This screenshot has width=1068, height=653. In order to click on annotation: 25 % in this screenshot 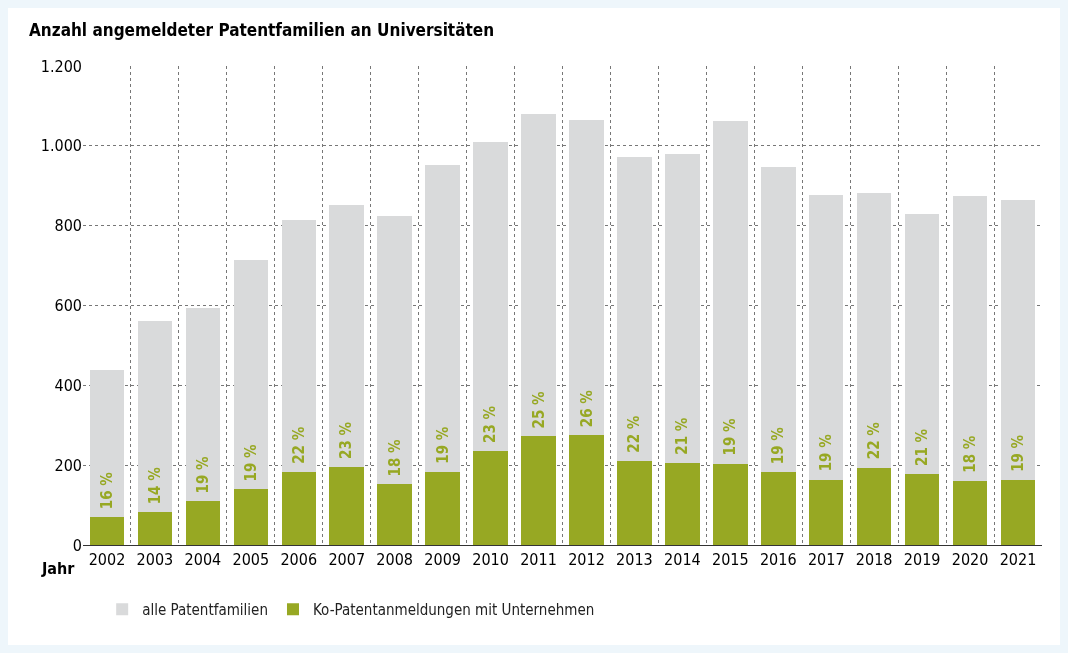, I will do `click(538, 409)`.